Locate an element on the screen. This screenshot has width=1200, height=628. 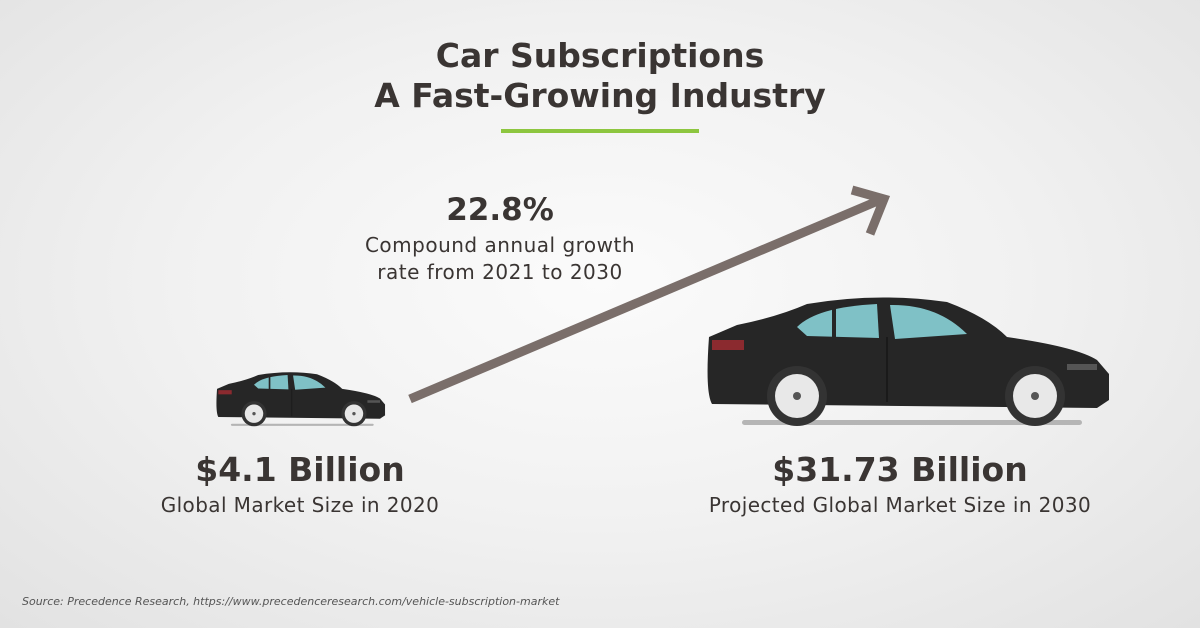
growth-arrow-icon is located at coordinates (649, 294).